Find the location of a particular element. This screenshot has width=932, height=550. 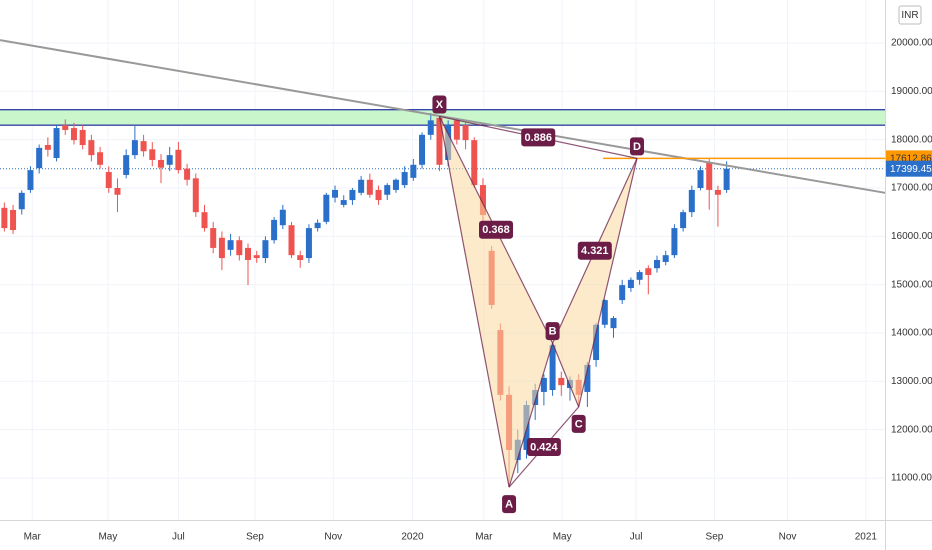

point-label: B is located at coordinates (553, 332).